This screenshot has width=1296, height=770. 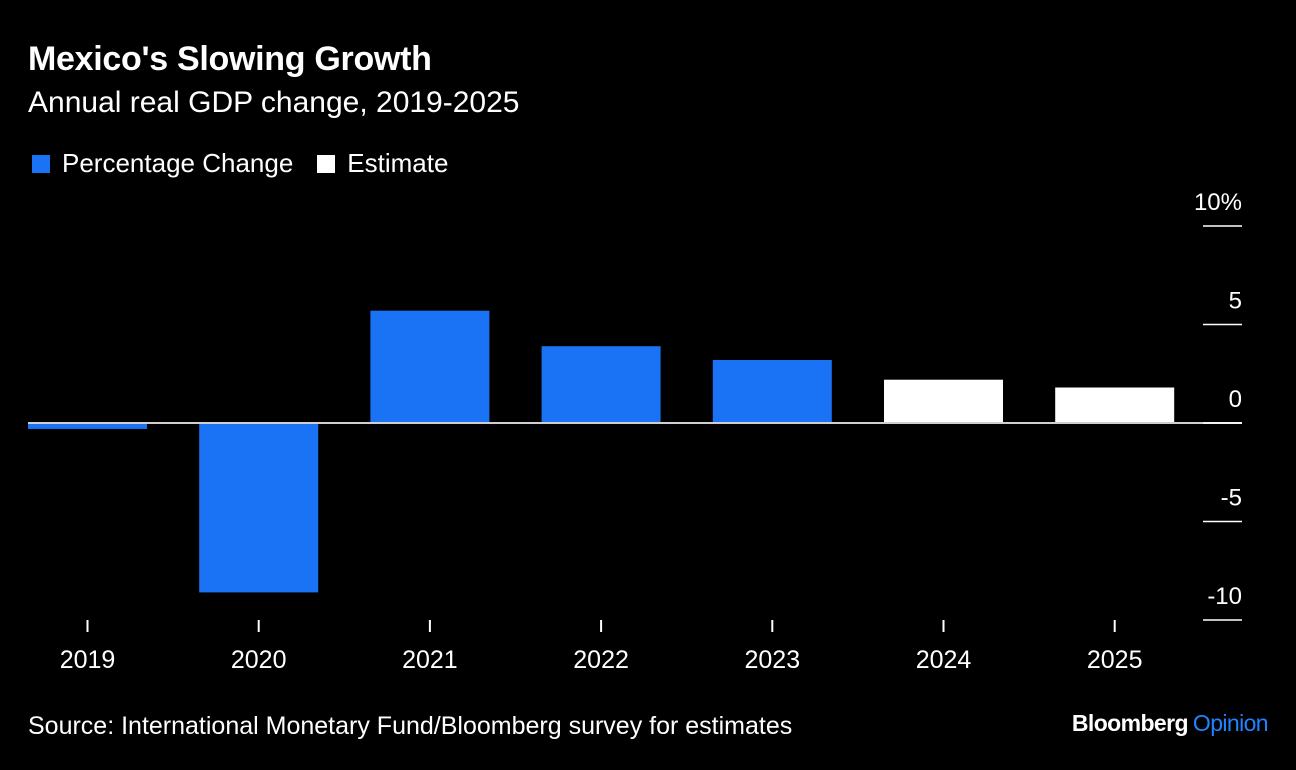 What do you see at coordinates (430, 366) in the screenshot?
I see `bar-2021` at bounding box center [430, 366].